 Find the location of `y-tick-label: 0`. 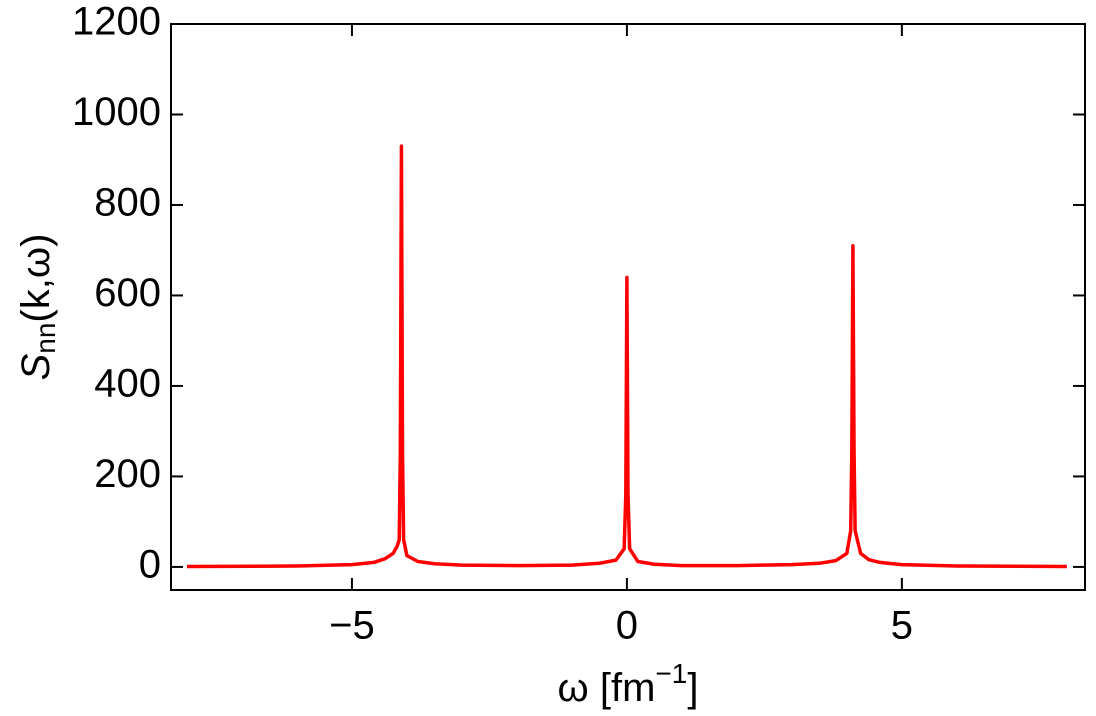

y-tick-label: 0 is located at coordinates (150, 564).